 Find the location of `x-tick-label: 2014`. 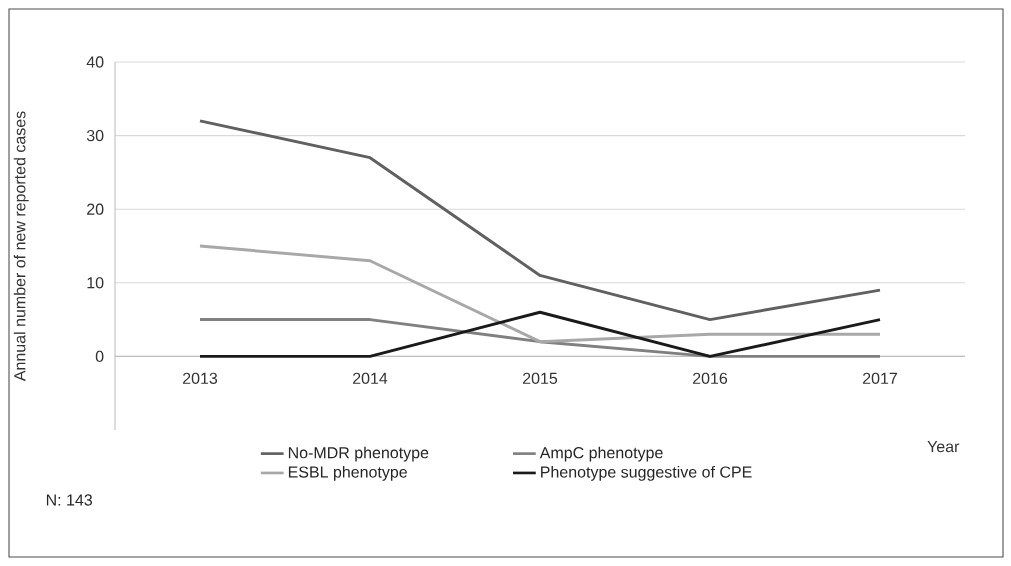

x-tick-label: 2014 is located at coordinates (370, 378).